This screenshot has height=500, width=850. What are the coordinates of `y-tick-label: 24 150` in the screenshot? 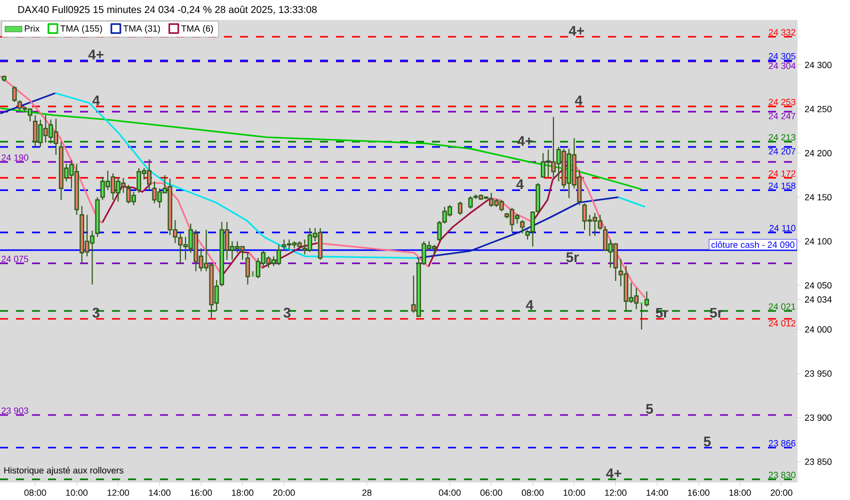 It's located at (818, 197).